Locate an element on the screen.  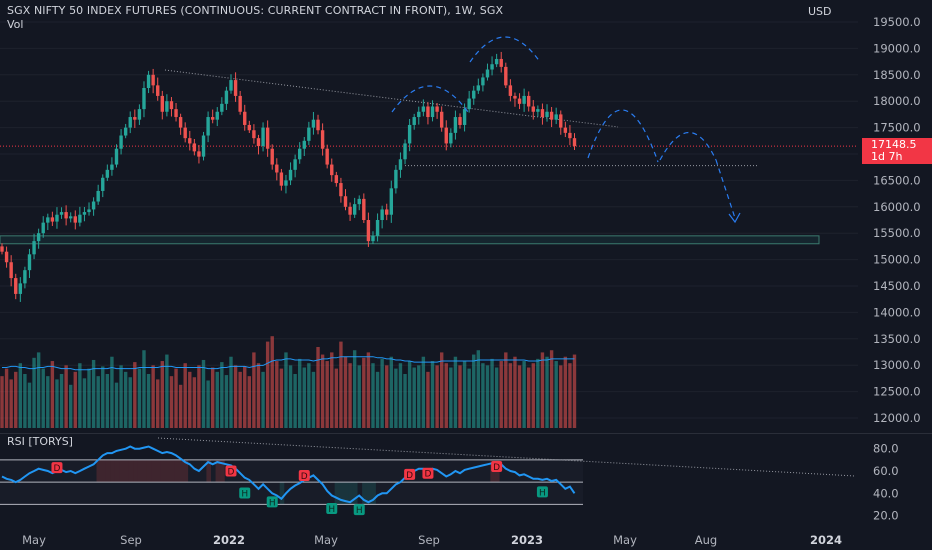
marker-label: H is located at coordinates (244, 494).